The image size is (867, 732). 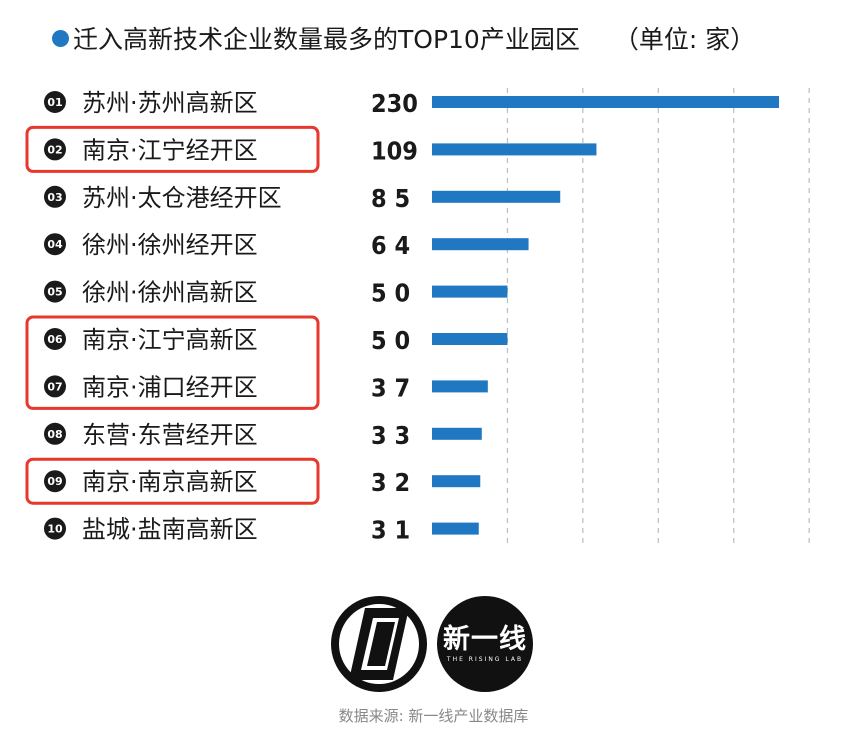 I want to click on chart-title-row: 迁入高新技术企业数量最多的TOP10产业园区 （单位: 家）, so click(x=403, y=38).